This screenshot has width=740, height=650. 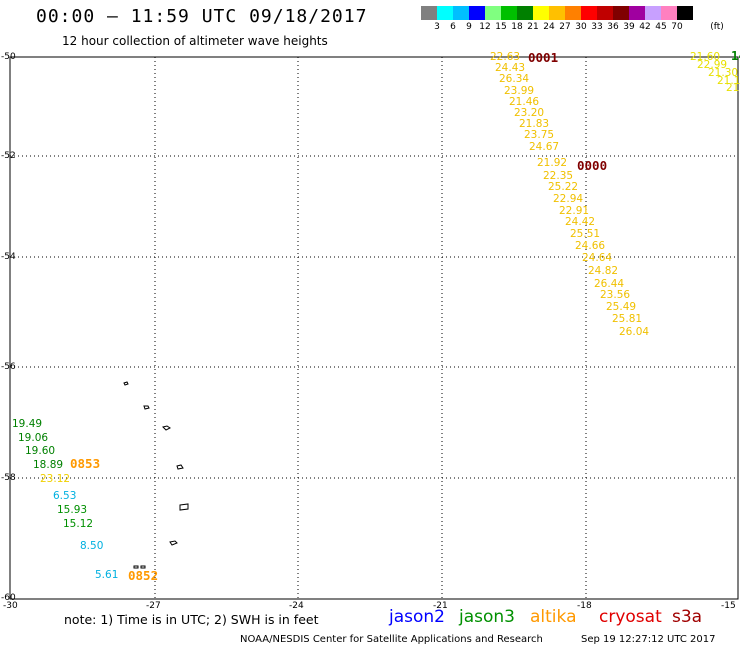 I want to click on time-label: 0852, so click(x=143, y=575).